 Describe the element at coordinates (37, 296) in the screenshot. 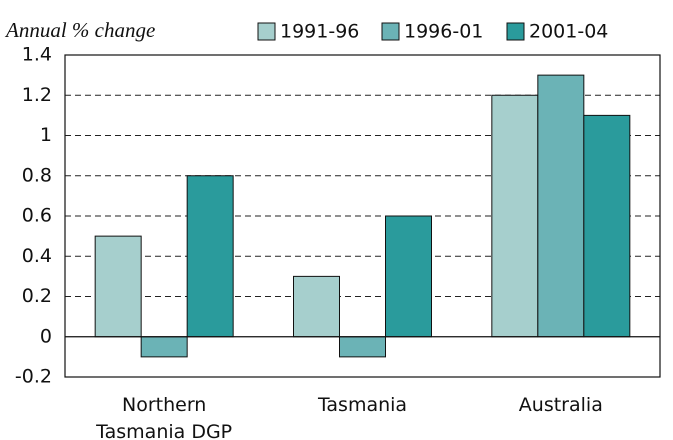

I see `y-tick-label: 0.2` at that location.